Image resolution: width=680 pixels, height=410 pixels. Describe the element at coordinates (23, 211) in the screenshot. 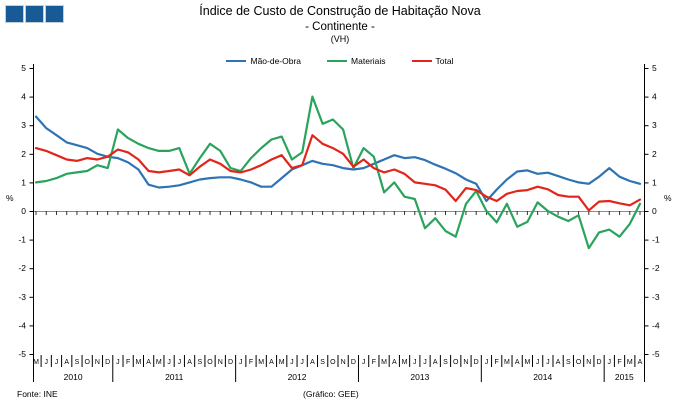

I see `y-tick-label: 0` at that location.